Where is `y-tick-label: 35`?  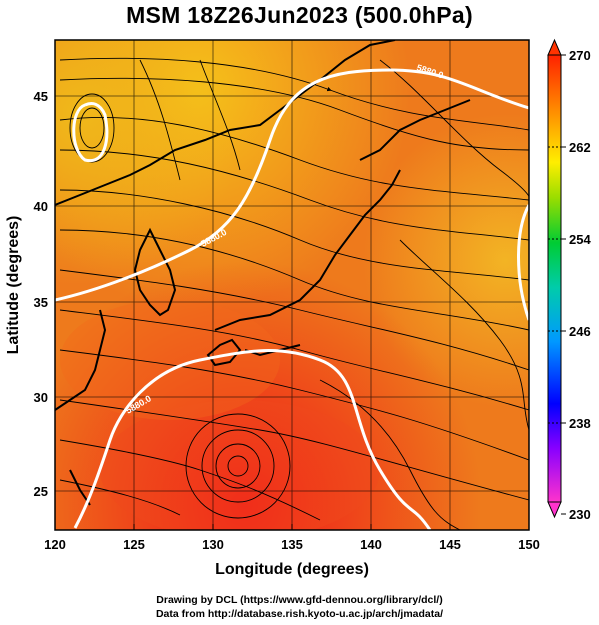
y-tick-label: 35 is located at coordinates (41, 302).